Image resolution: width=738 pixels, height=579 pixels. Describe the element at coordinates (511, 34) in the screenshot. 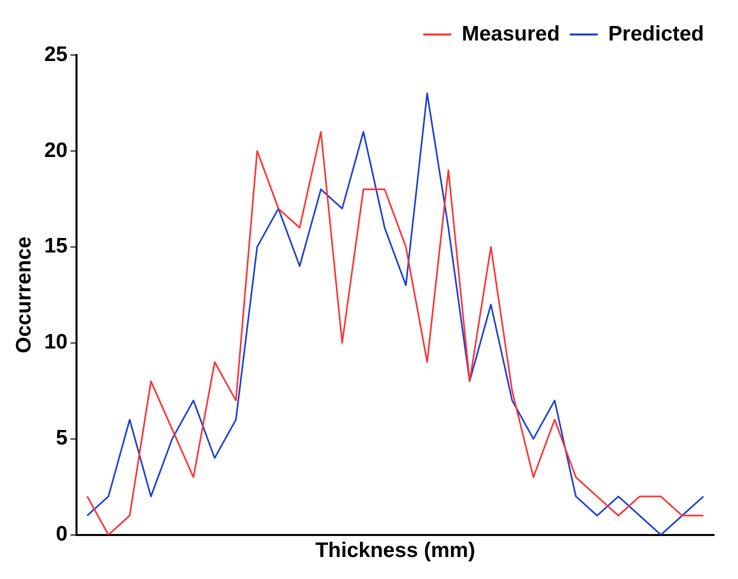

I see `legend-label: Measured` at that location.